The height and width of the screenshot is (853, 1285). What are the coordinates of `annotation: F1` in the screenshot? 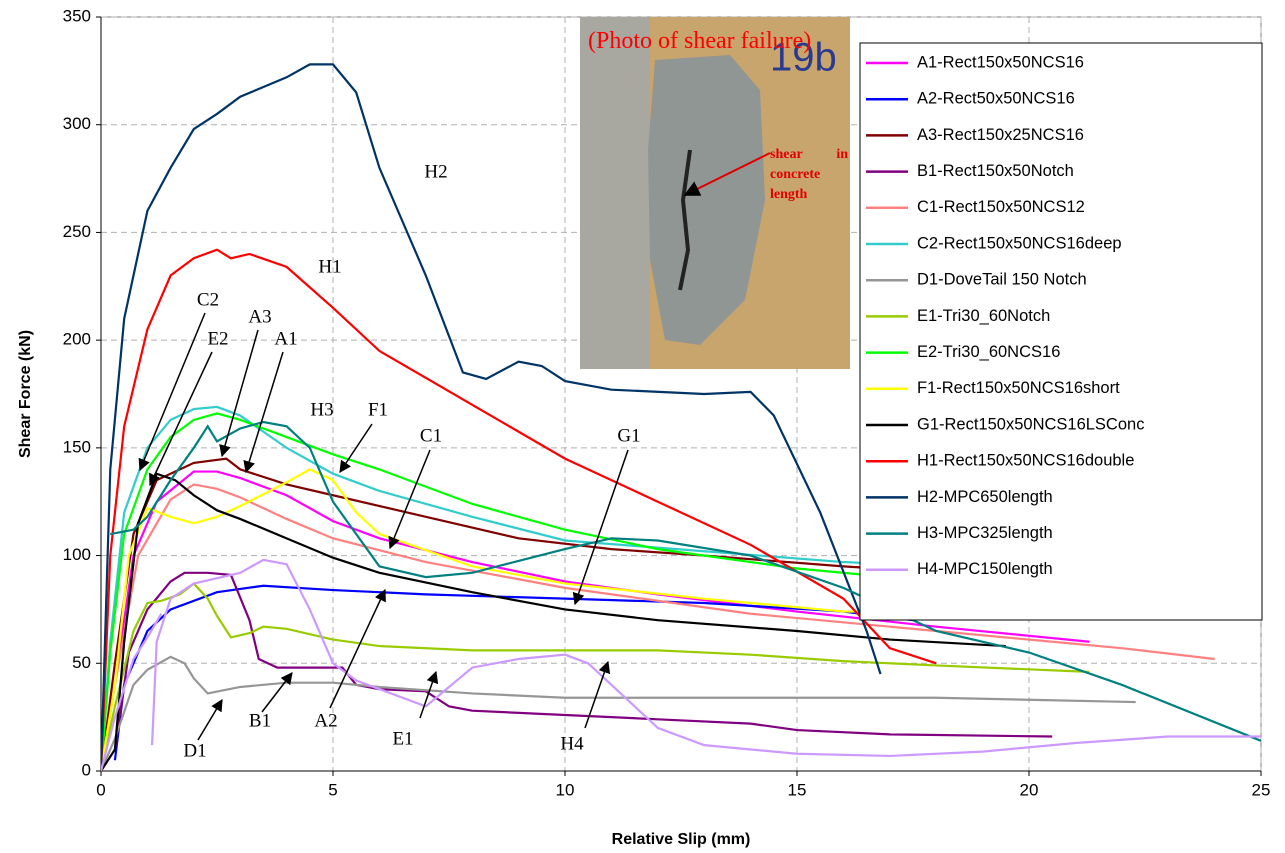 It's located at (378, 409).